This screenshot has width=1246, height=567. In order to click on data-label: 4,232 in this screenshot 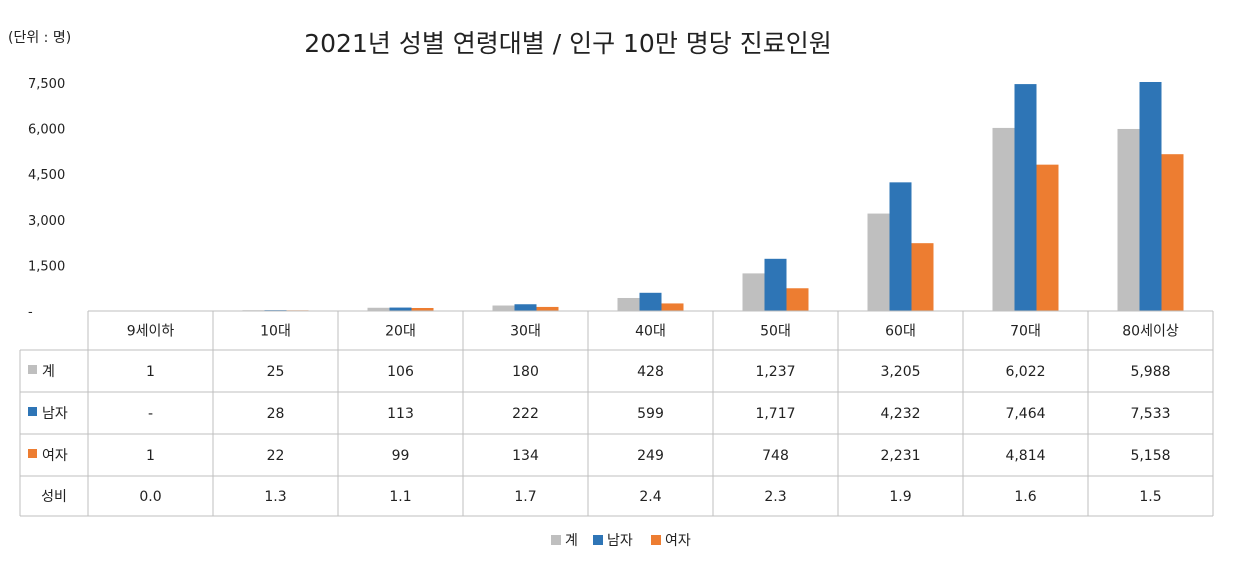, I will do `click(900, 414)`.